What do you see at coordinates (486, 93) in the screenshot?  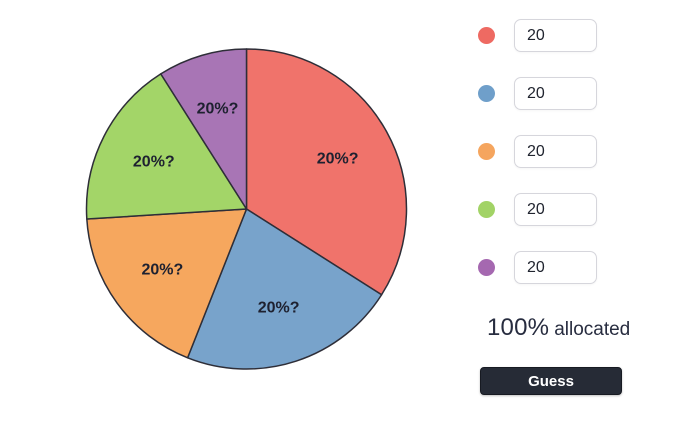 I see `color-swatch-blue` at bounding box center [486, 93].